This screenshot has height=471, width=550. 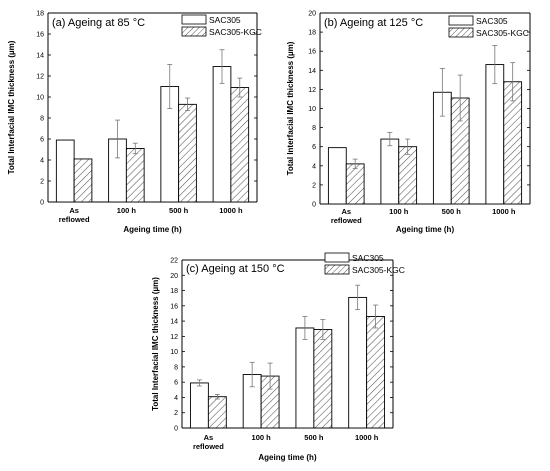 What do you see at coordinates (373, 23) in the screenshot?
I see `panel-title: (b) Ageing at 125 °C` at bounding box center [373, 23].